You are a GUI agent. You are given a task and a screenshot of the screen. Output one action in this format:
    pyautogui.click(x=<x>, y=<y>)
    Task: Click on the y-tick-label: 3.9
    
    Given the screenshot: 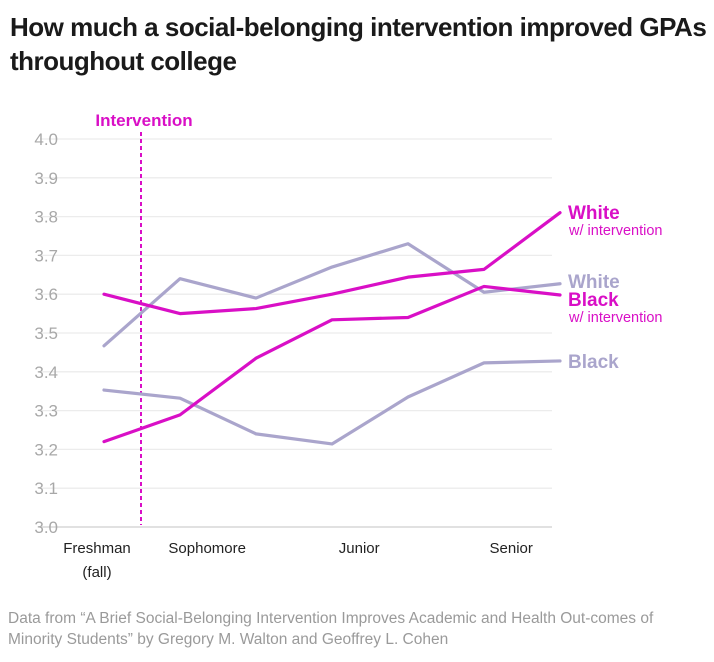 What is the action you would take?
    pyautogui.click(x=46, y=178)
    